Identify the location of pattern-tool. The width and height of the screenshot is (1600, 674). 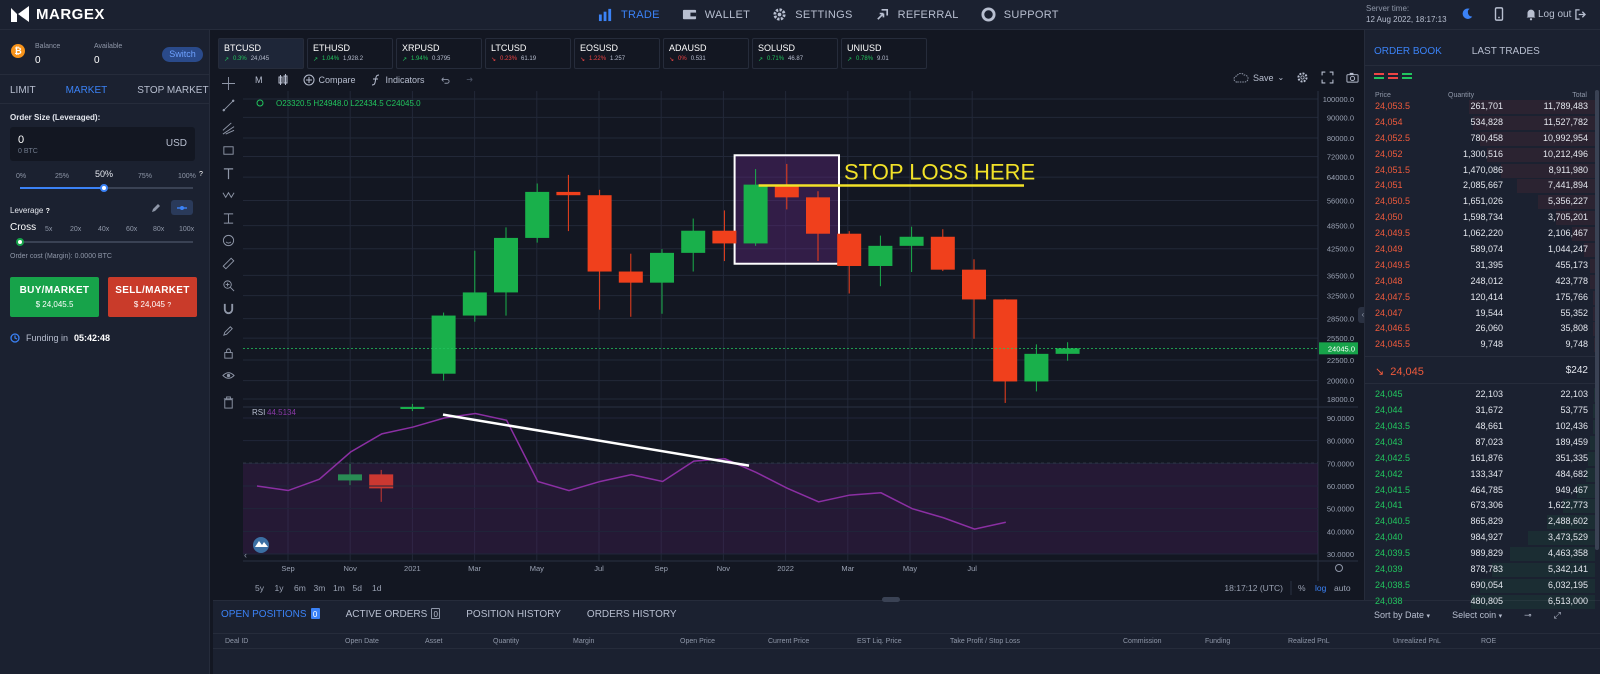
(228, 196).